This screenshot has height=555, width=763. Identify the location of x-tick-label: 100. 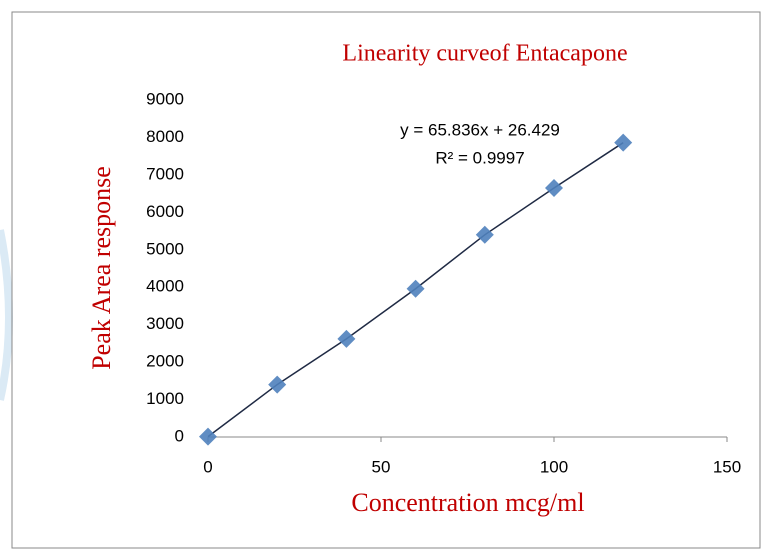
(554, 466).